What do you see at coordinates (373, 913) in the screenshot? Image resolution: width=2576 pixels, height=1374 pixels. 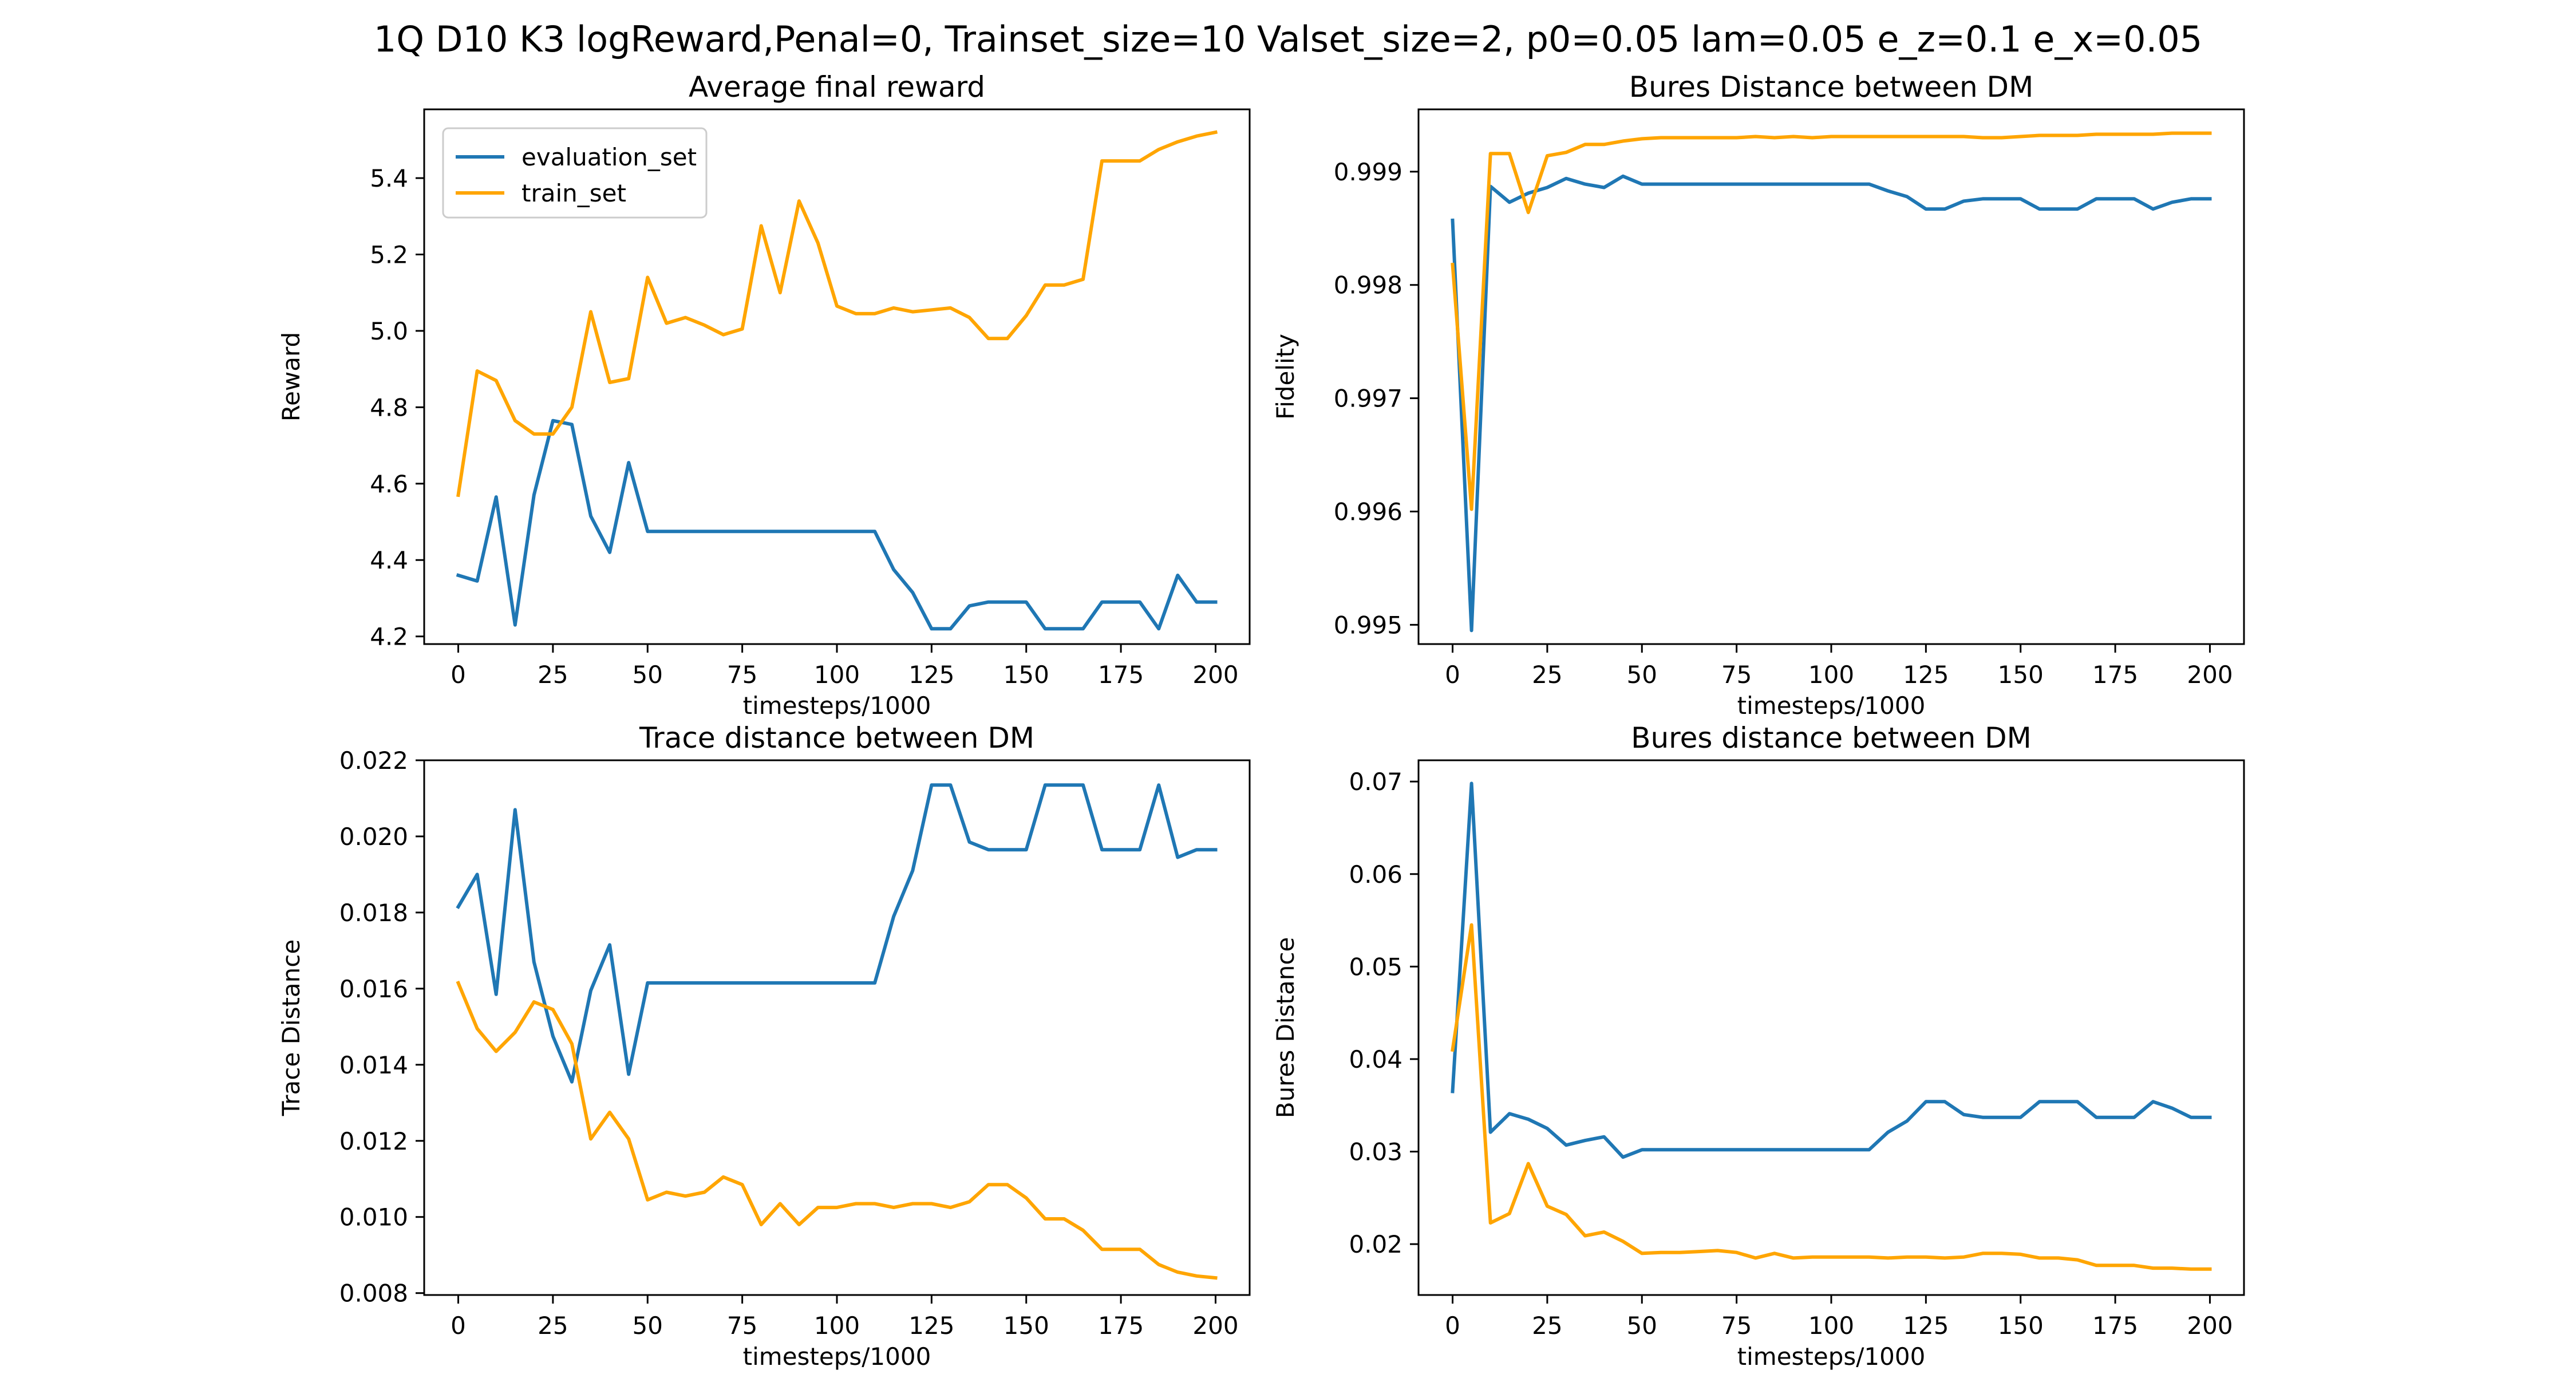 I see `y-tick-label: 0.018` at bounding box center [373, 913].